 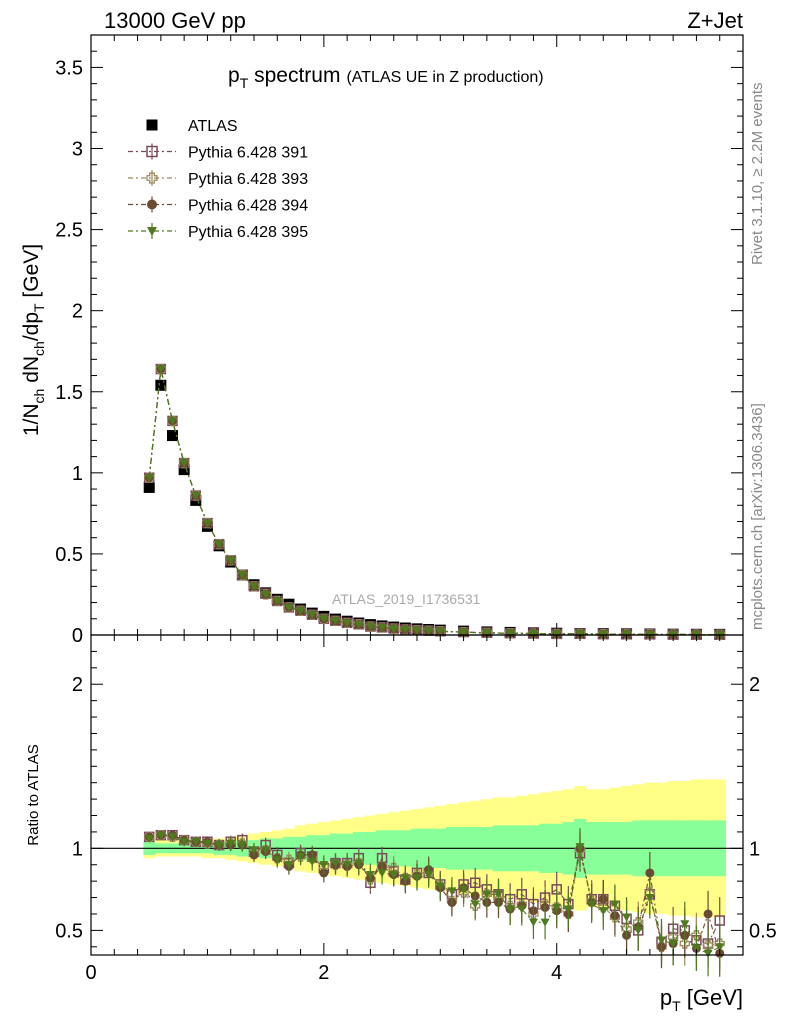 What do you see at coordinates (77, 474) in the screenshot?
I see `top-y-tick-label: 1` at bounding box center [77, 474].